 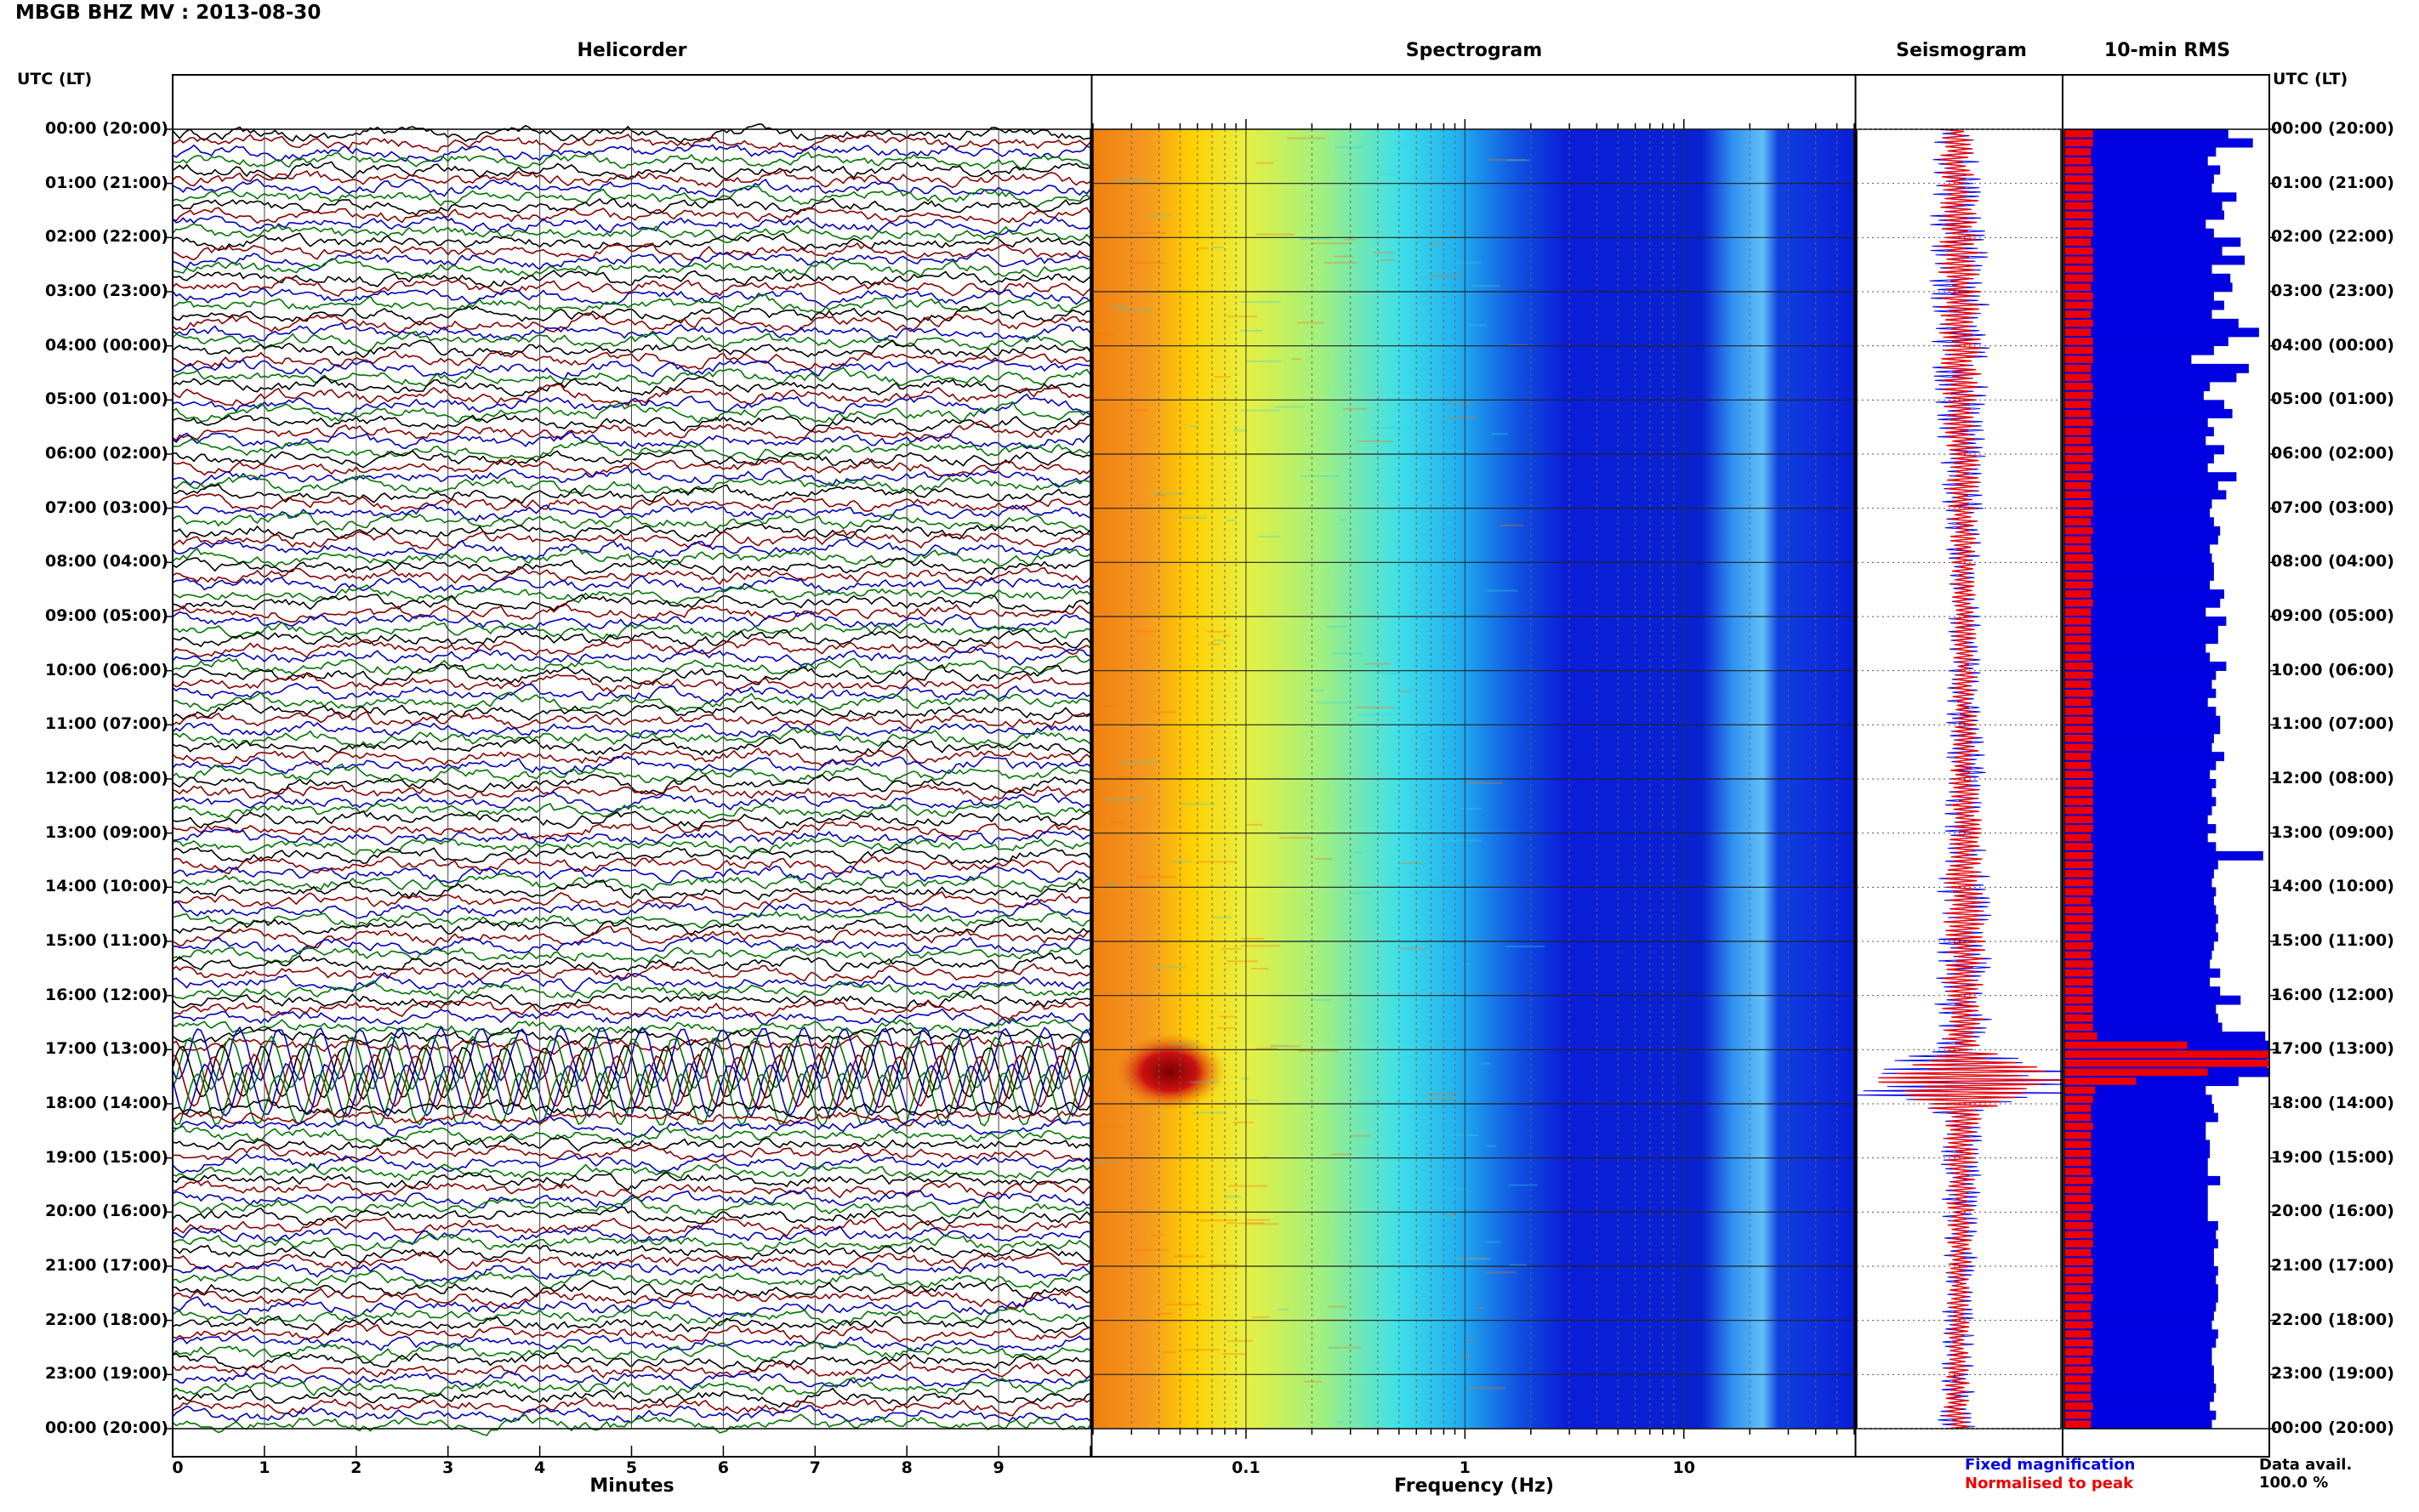 I want to click on minutes-tick-label: 0, so click(x=178, y=1467).